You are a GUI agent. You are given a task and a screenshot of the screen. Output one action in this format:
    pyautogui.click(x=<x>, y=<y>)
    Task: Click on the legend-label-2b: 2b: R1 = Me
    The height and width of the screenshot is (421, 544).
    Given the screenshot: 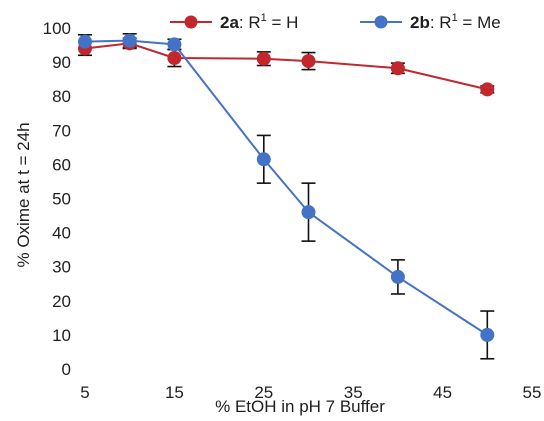 What is the action you would take?
    pyautogui.click(x=455, y=22)
    